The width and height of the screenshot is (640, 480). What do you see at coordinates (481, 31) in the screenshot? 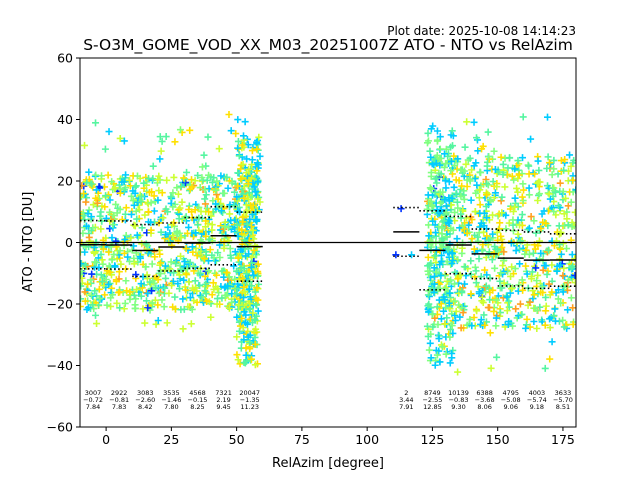
I see `plot-date: Plot date: 2025-10-08 14:14:23` at bounding box center [481, 31].